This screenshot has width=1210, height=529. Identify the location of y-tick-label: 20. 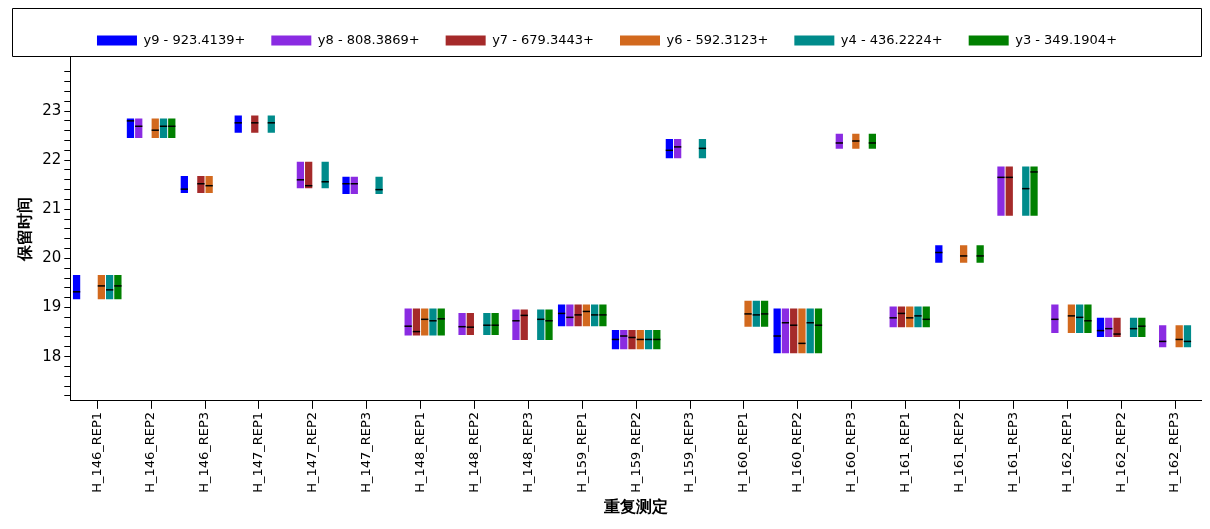
(52, 257).